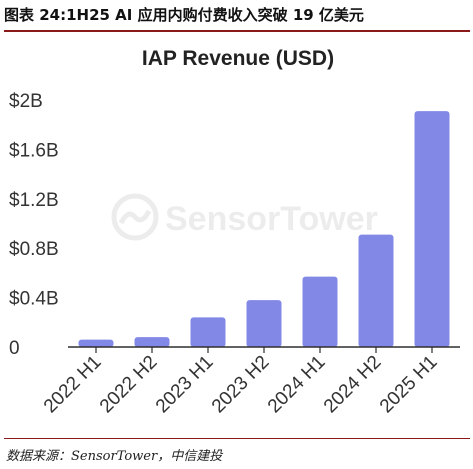 The image size is (473, 469). Describe the element at coordinates (184, 15) in the screenshot. I see `figure-header: 图表 24:1H25 AI 应用内购付费收入突破 19 亿美元` at that location.